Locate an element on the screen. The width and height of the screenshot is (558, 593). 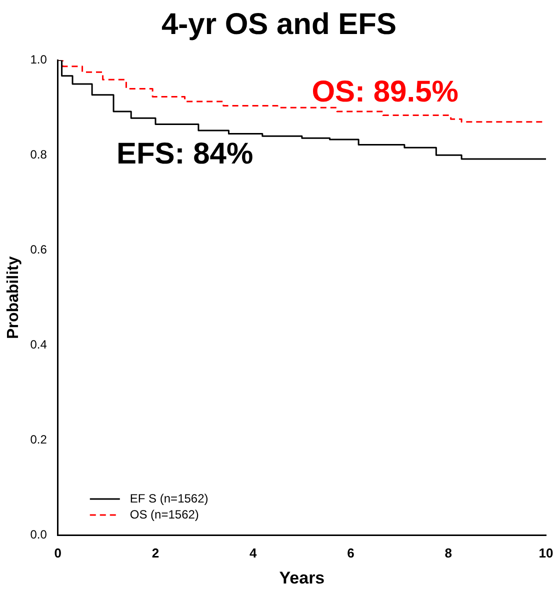
y-tick-label: 0.6 is located at coordinates (39, 249).